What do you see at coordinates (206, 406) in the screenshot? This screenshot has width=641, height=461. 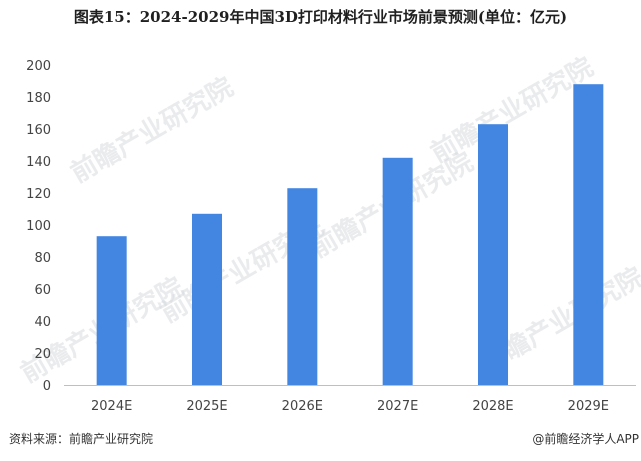 I see `x-tick-label: 2025E` at bounding box center [206, 406].